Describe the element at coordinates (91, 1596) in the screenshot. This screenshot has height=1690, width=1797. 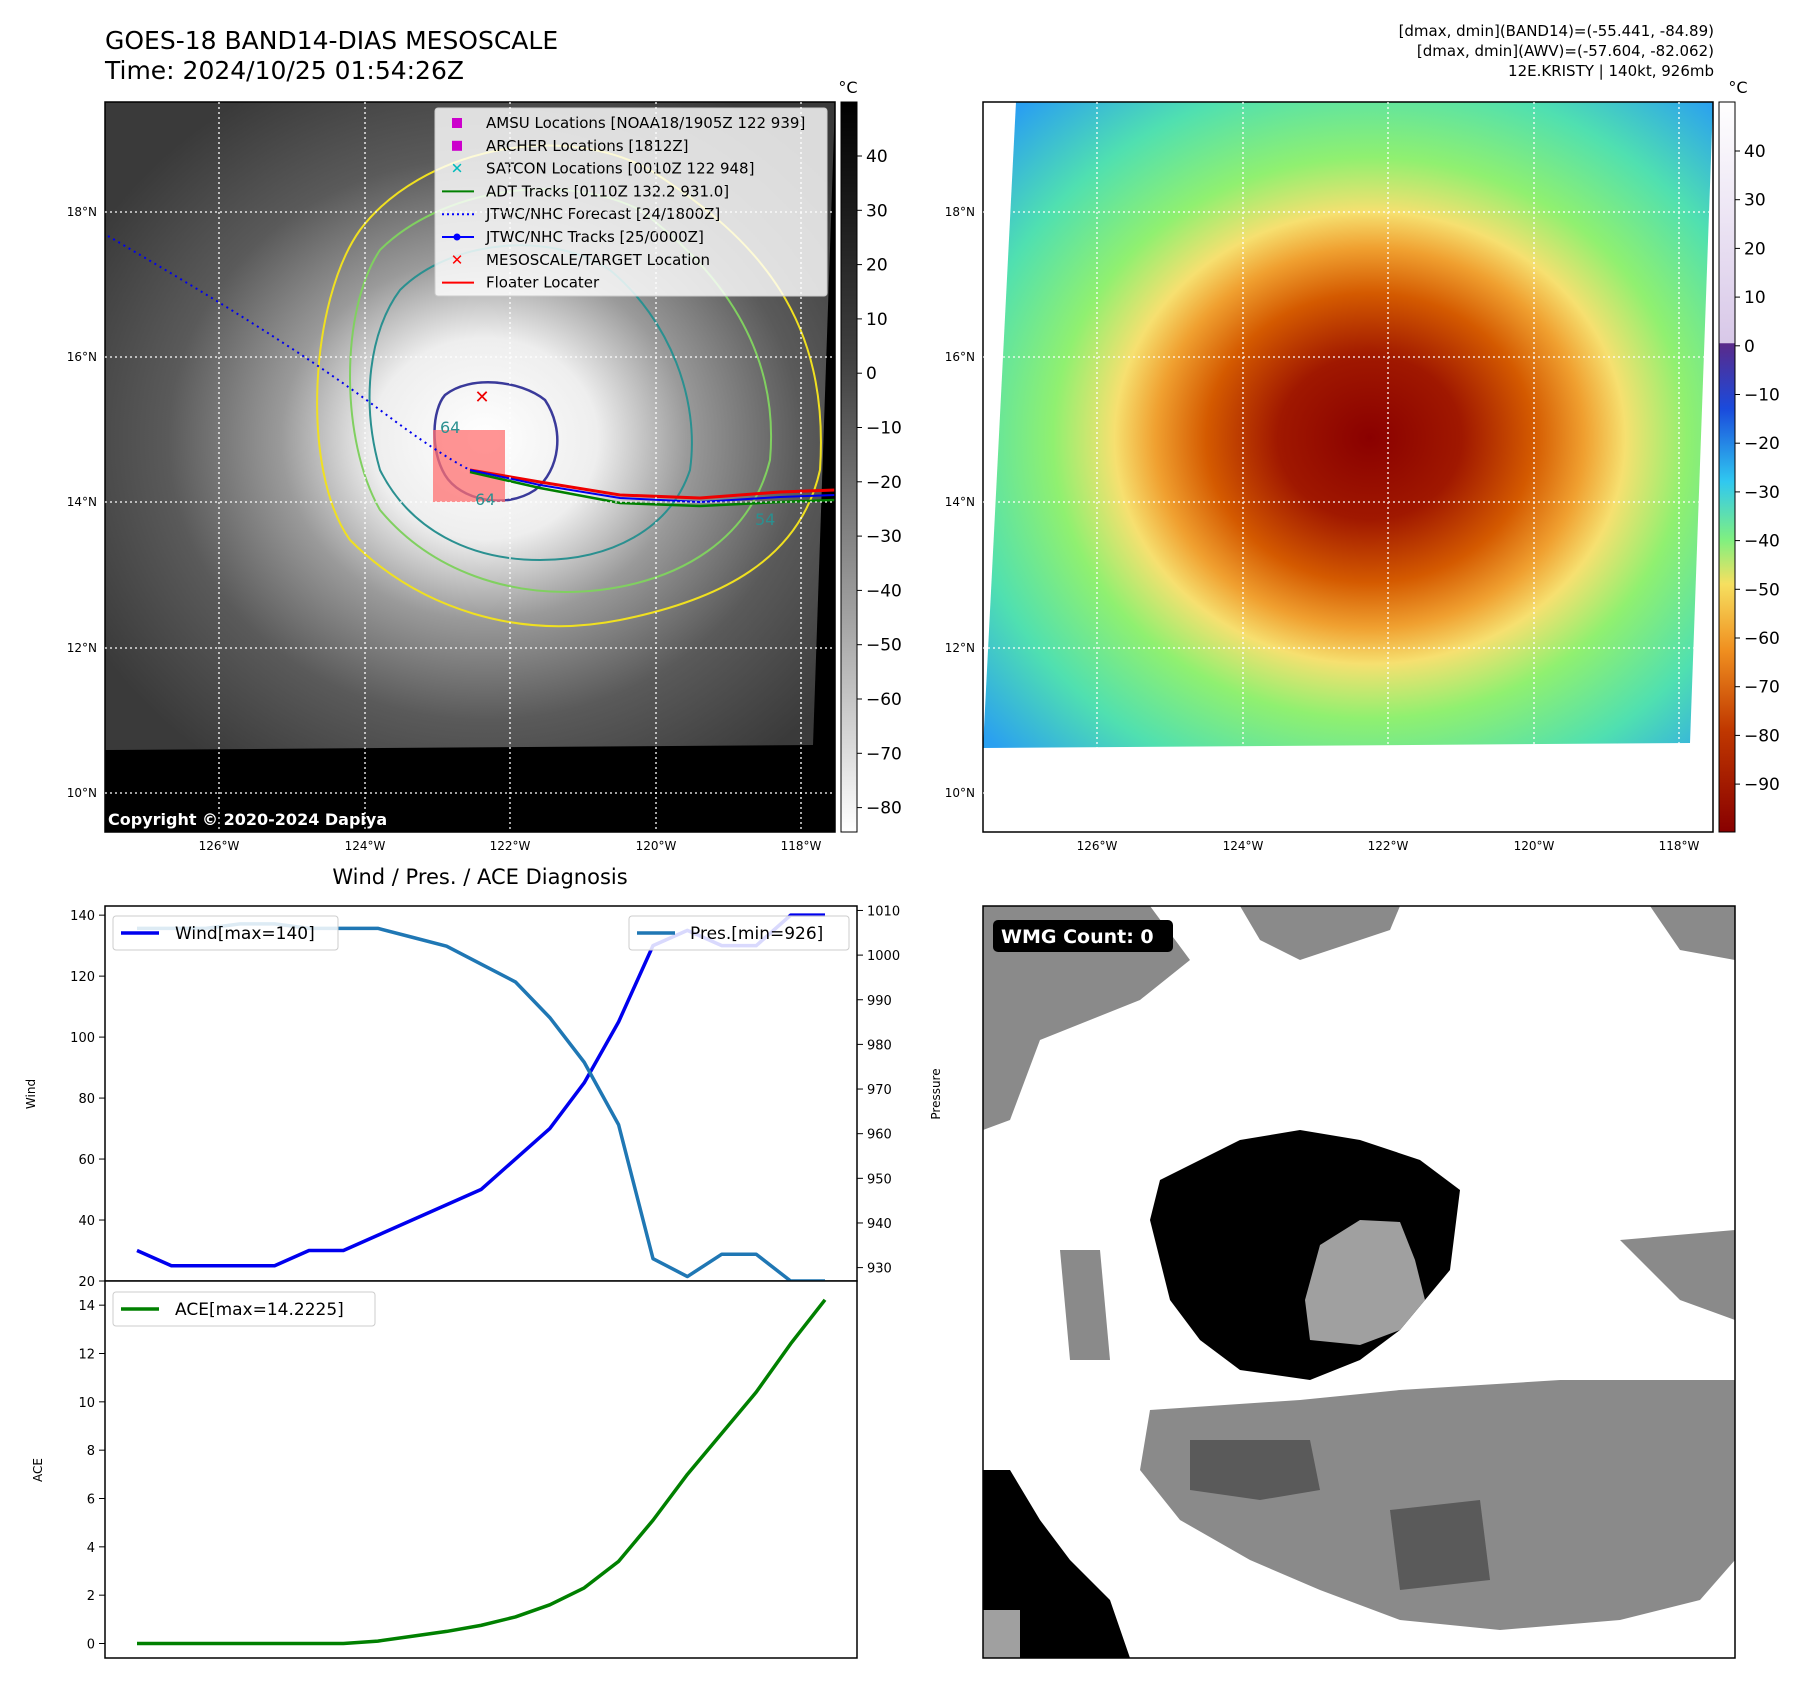
I see `ace-ytick-label: 2` at that location.